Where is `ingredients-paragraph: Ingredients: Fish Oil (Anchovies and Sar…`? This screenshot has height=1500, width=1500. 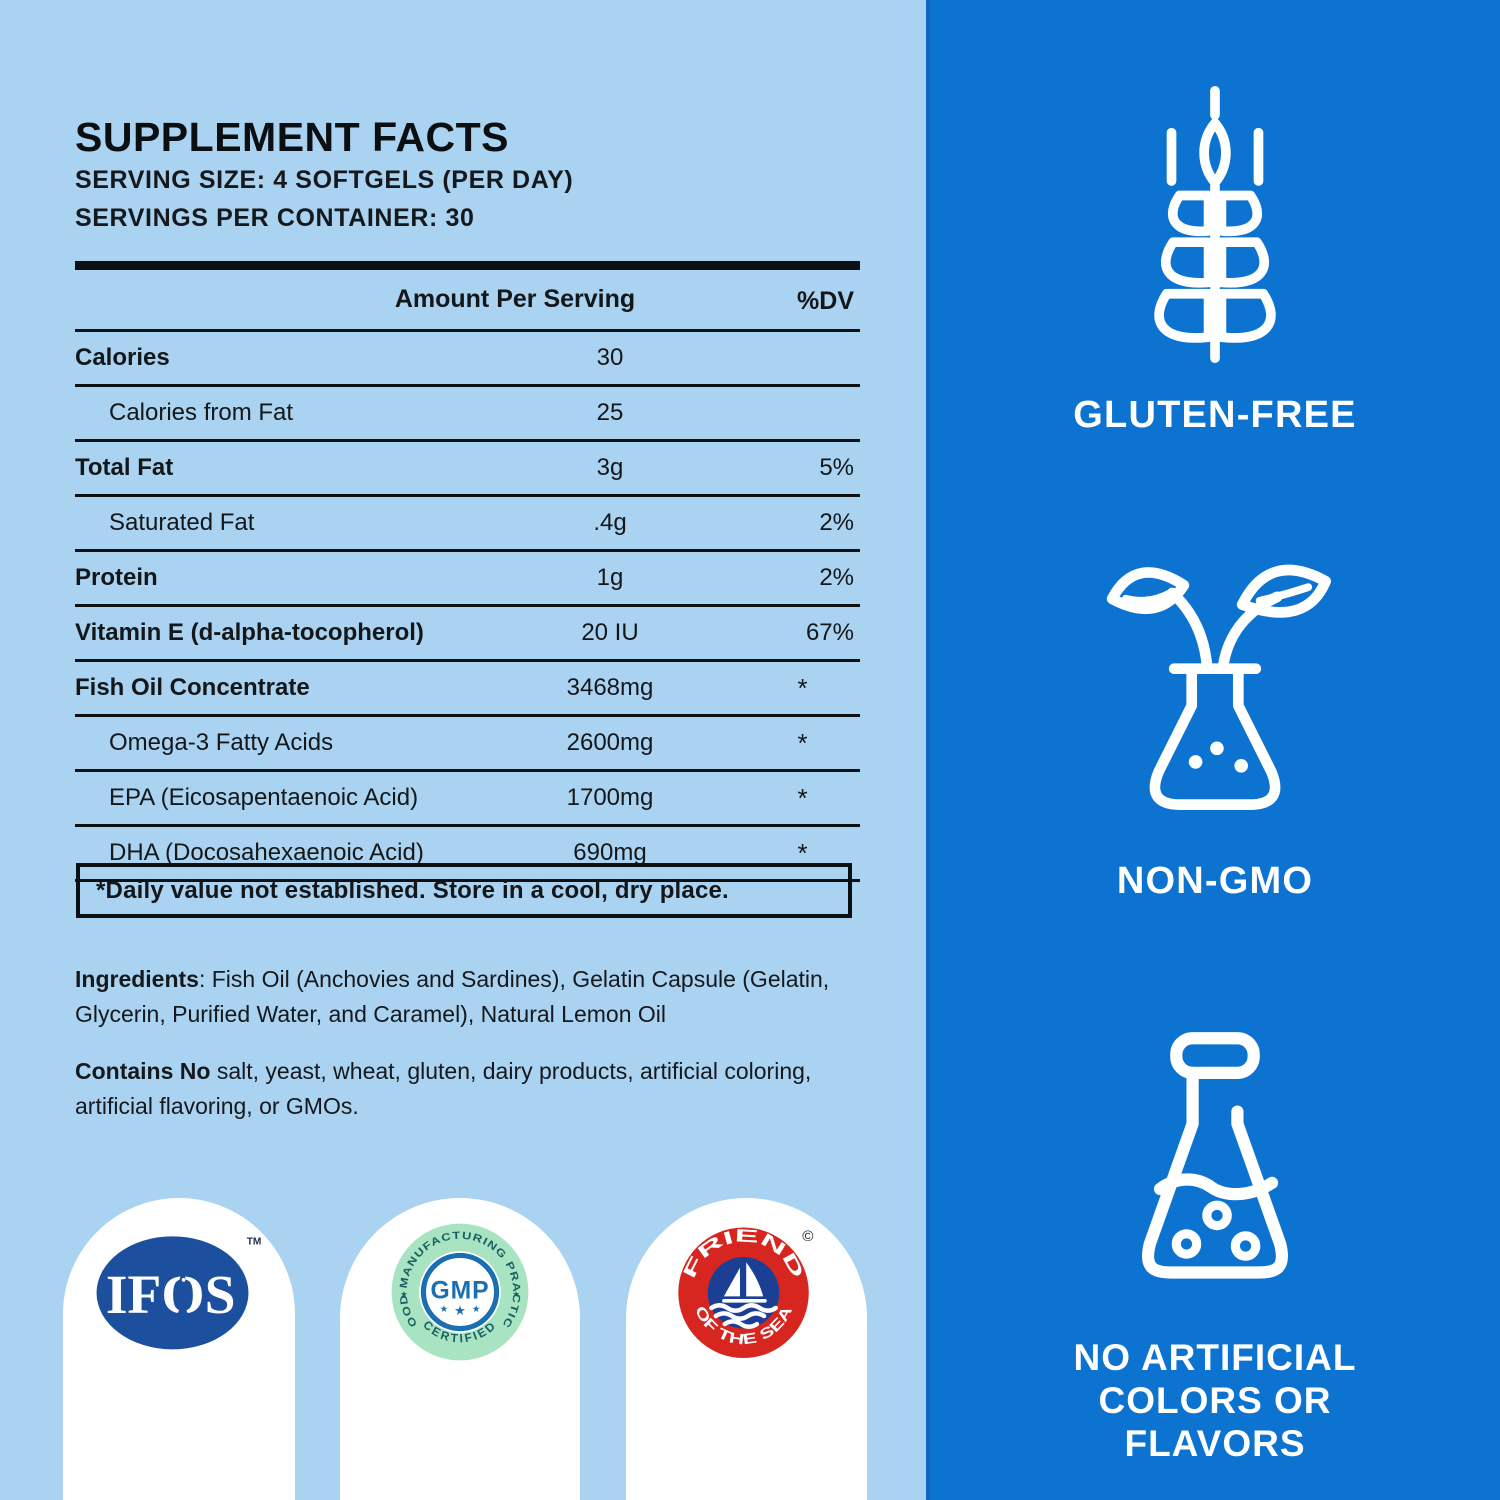
ingredients-paragraph: Ingredients: Fish Oil (Anchovies and Sar… is located at coordinates (471, 997).